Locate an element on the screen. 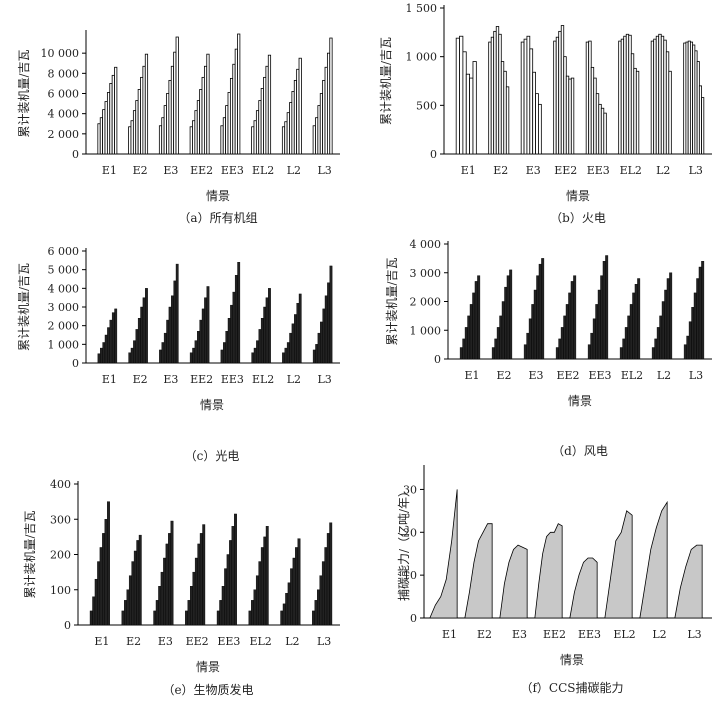 The height and width of the screenshot is (710, 728). panel-caption: （b）火电 is located at coordinates (578, 218).